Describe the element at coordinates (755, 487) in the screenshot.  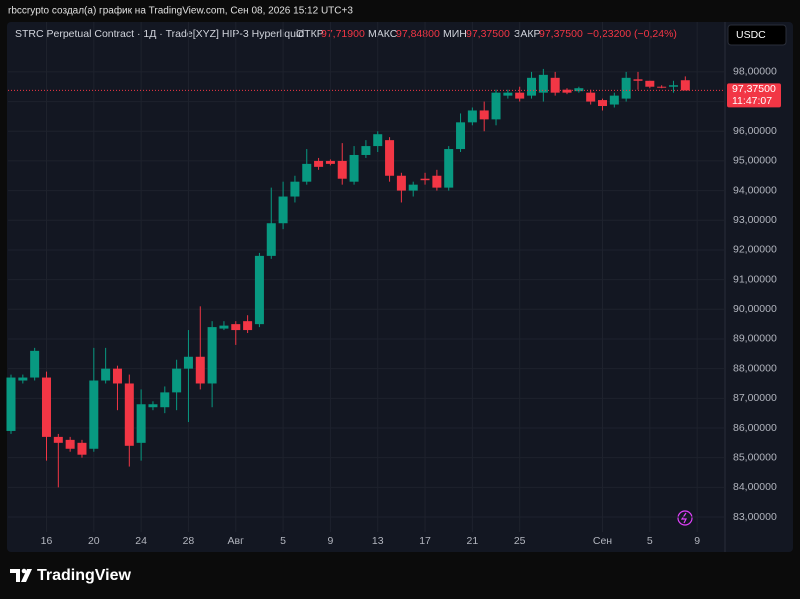
I see `y-tick-label: 84,00000` at that location.